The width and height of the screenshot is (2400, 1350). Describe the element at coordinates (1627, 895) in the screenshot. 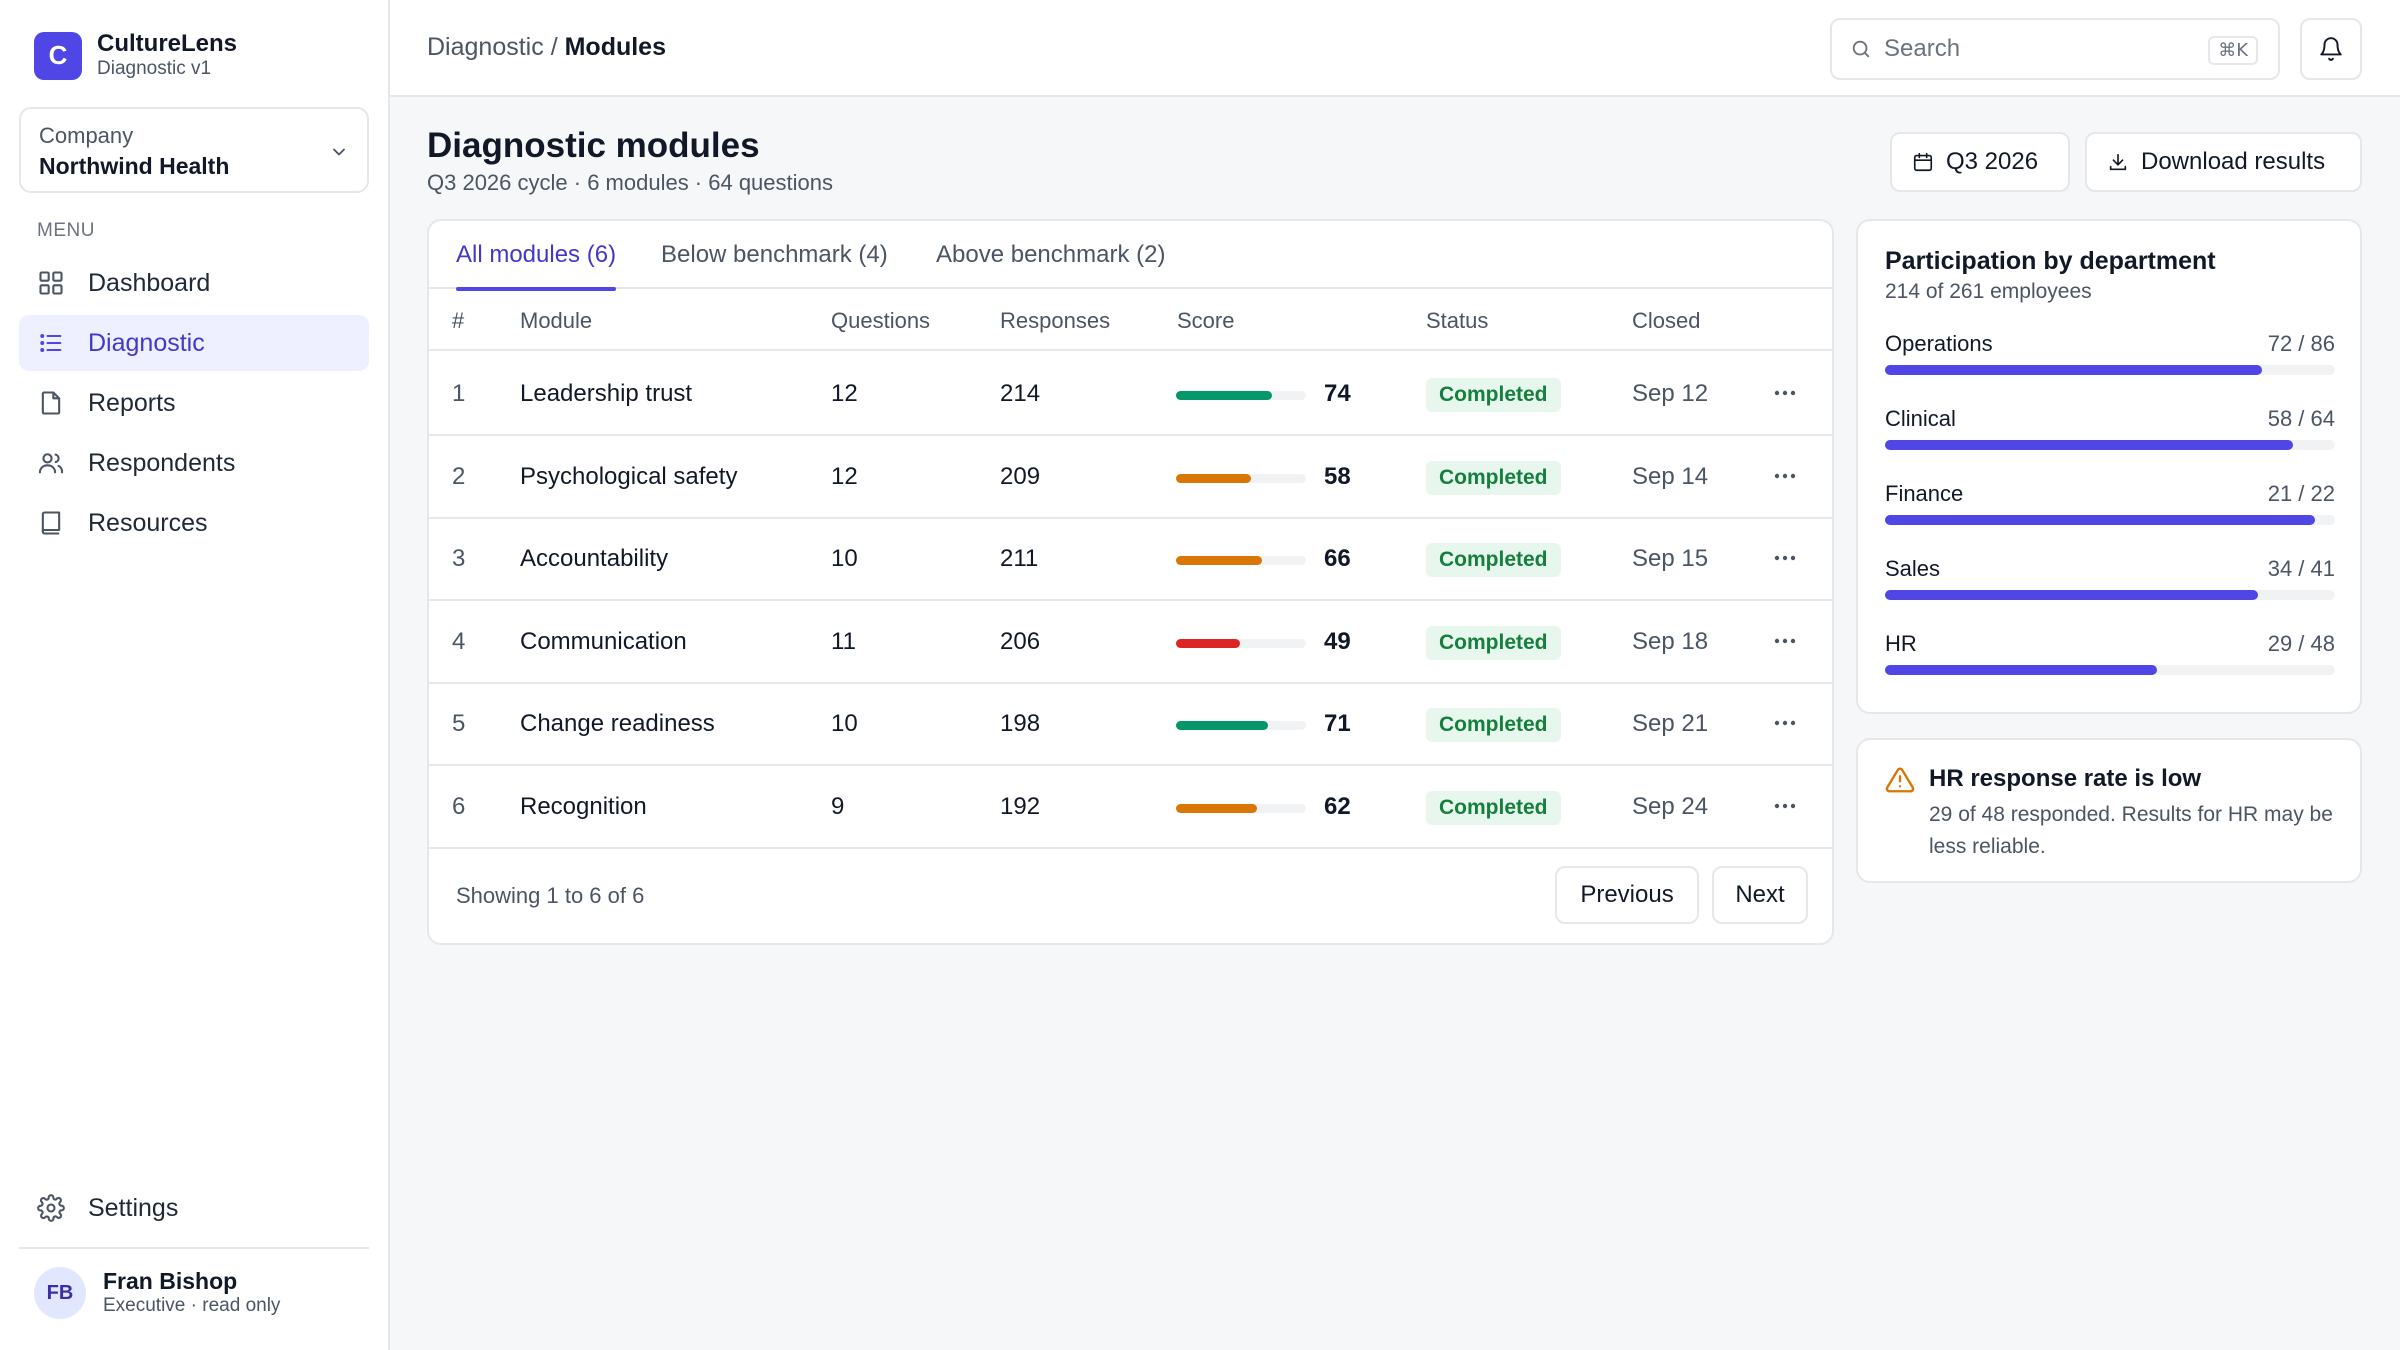

I see `previous-page-button: Previous` at that location.